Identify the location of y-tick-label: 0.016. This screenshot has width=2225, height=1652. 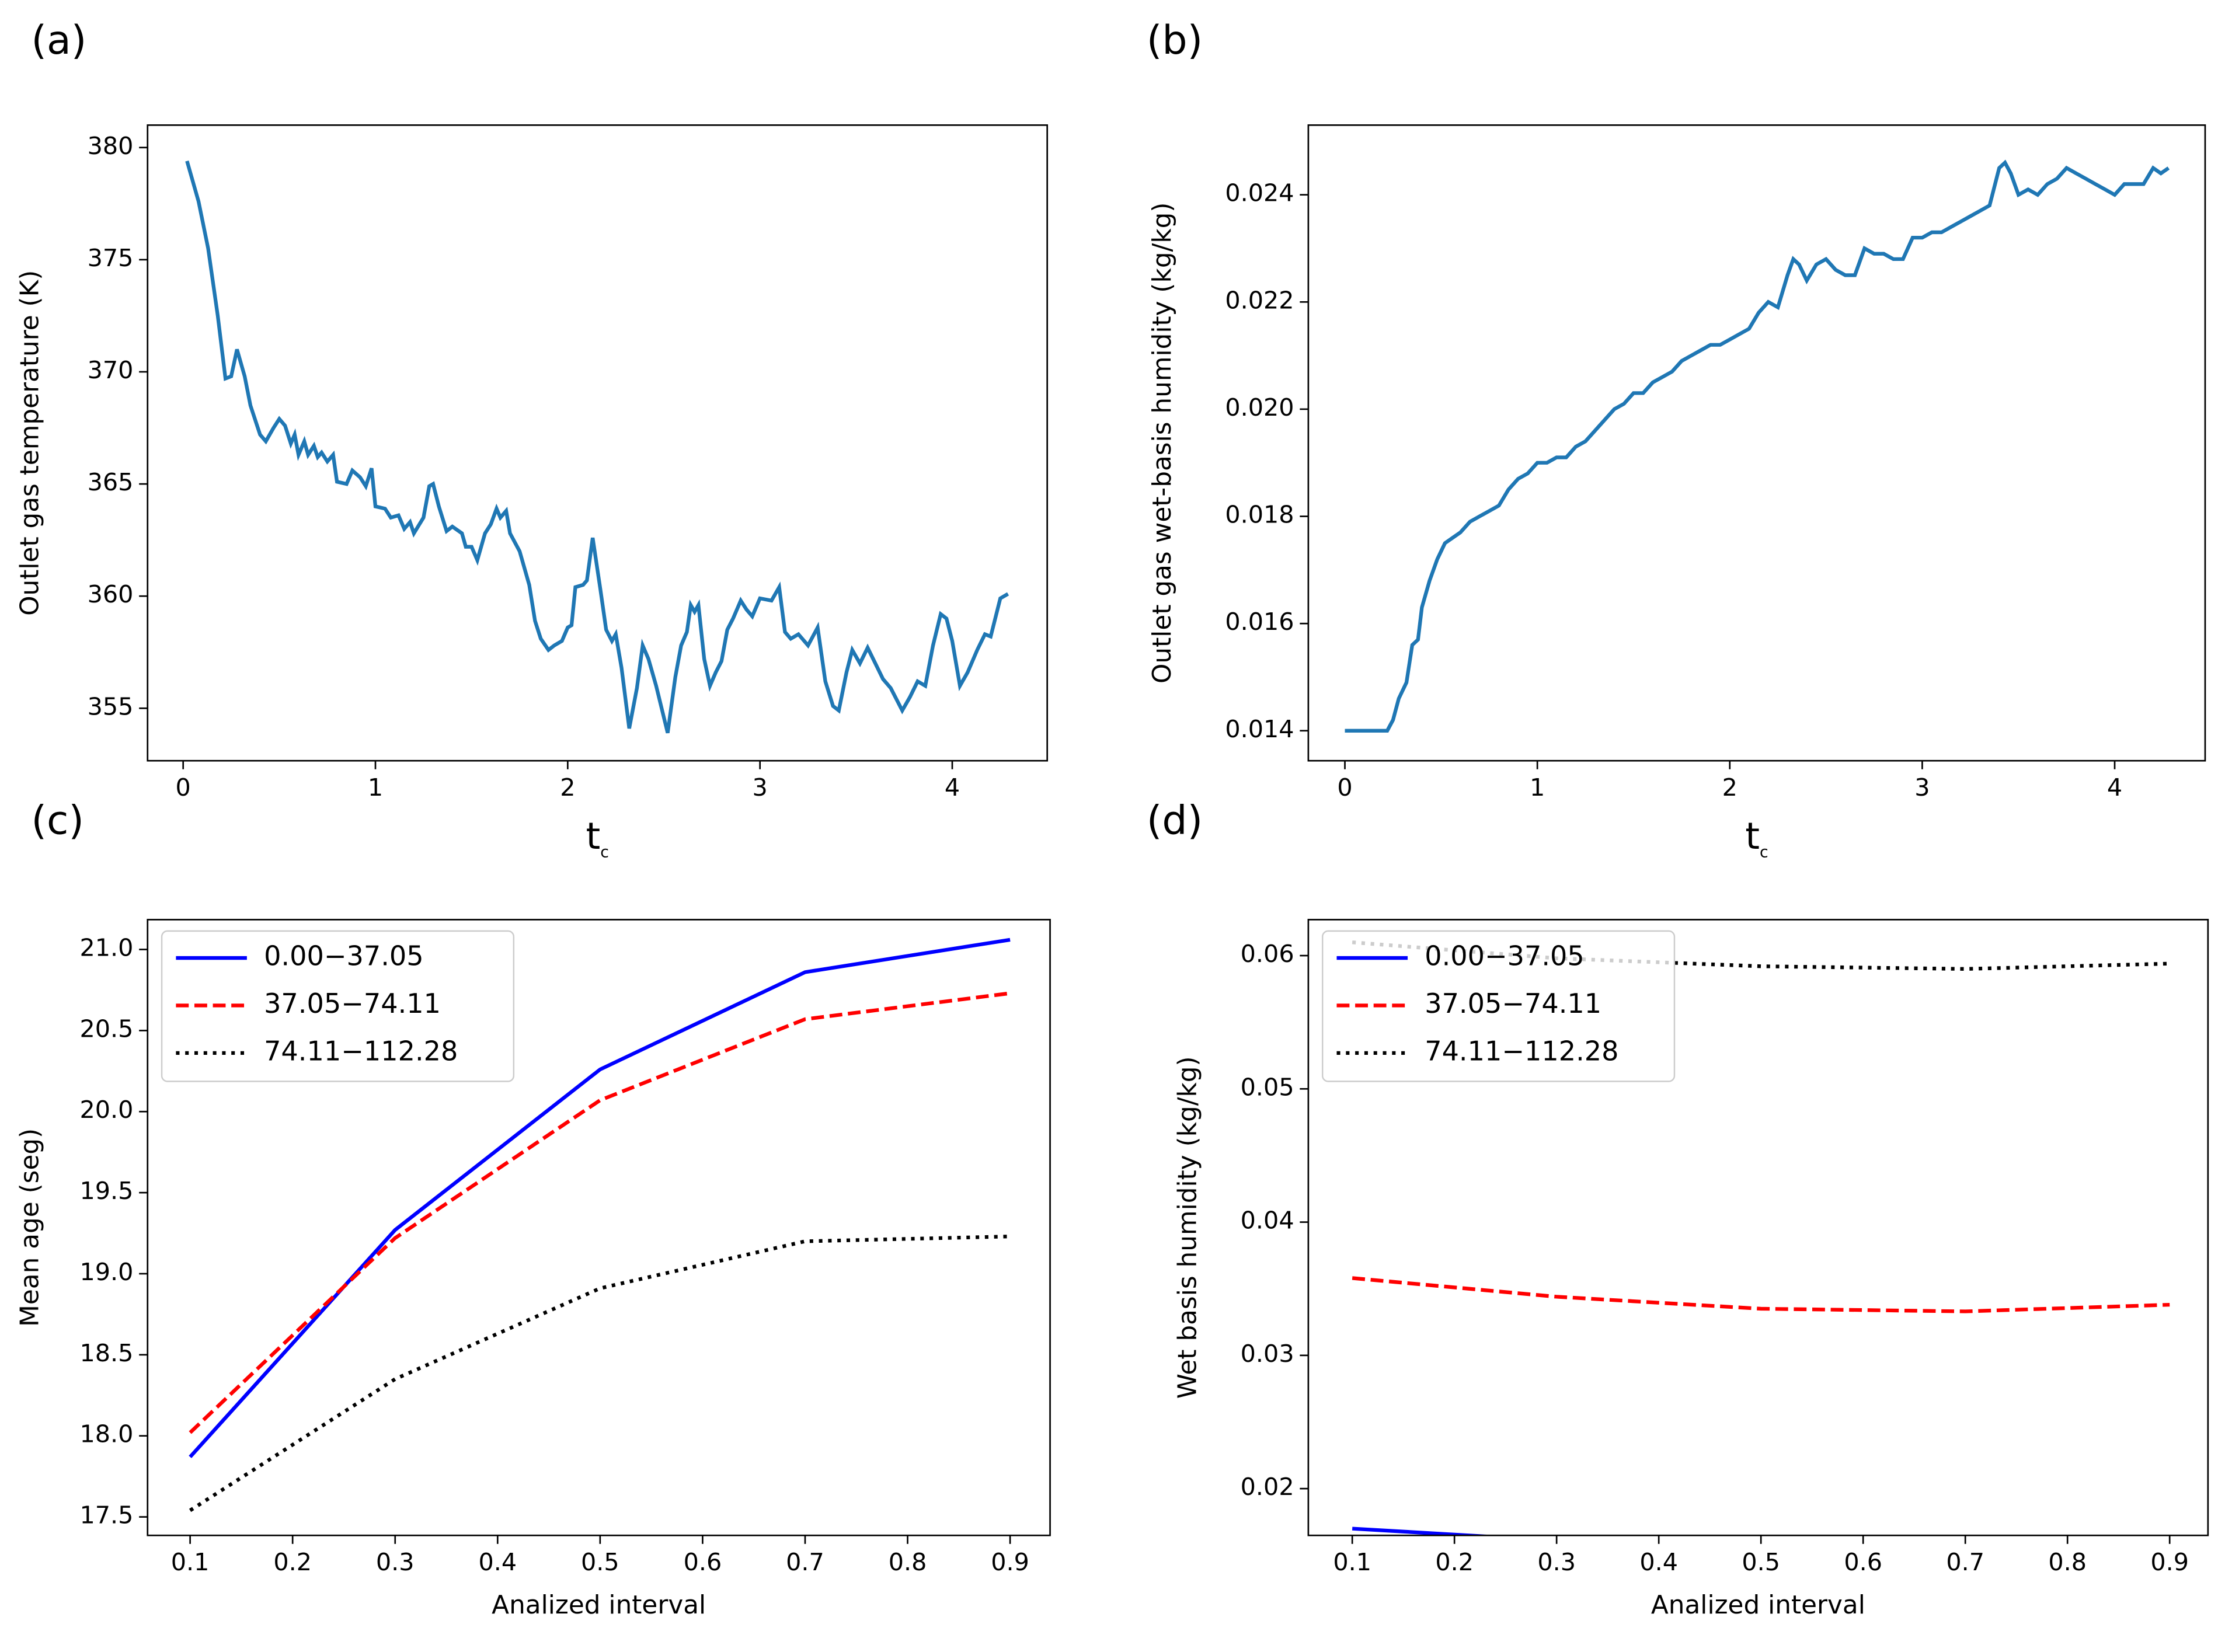
(1259, 622).